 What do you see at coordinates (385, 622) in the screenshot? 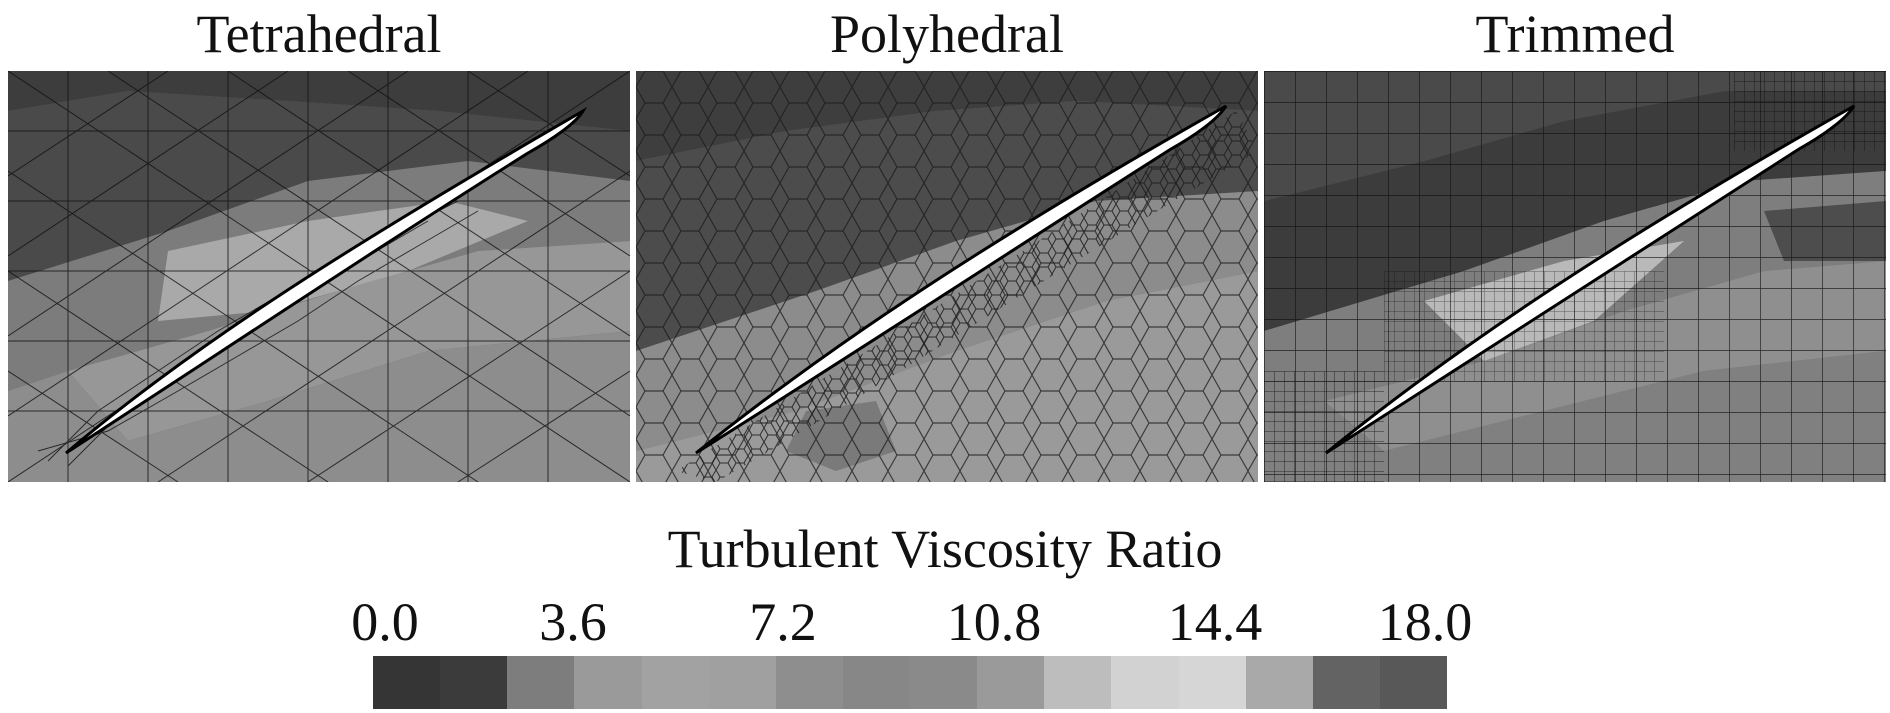
I see `colorbar-tick-0: 0.0` at bounding box center [385, 622].